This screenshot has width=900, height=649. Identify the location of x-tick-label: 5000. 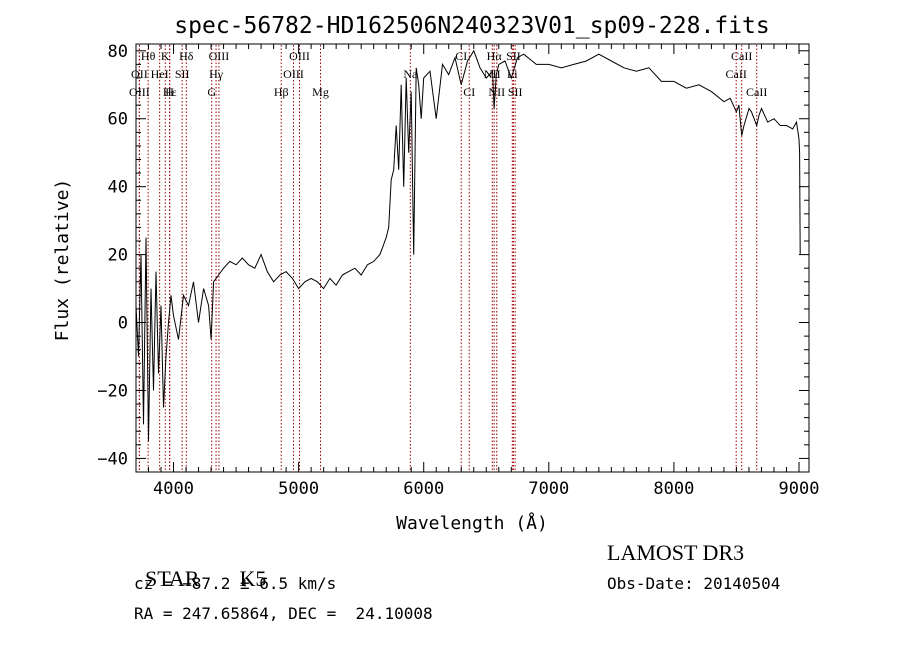
(298, 489).